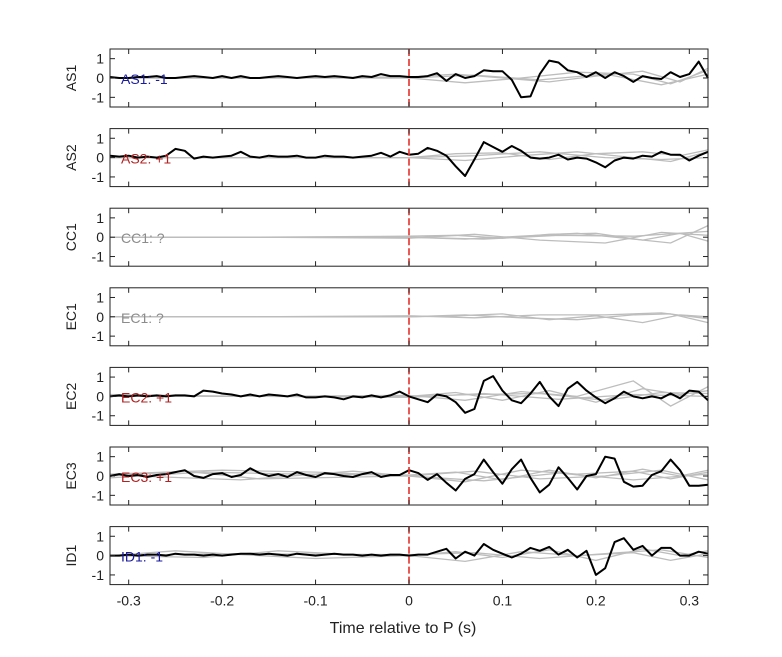 This screenshot has height=657, width=782. What do you see at coordinates (143, 238) in the screenshot?
I see `polarity-label: CC1: ?` at bounding box center [143, 238].